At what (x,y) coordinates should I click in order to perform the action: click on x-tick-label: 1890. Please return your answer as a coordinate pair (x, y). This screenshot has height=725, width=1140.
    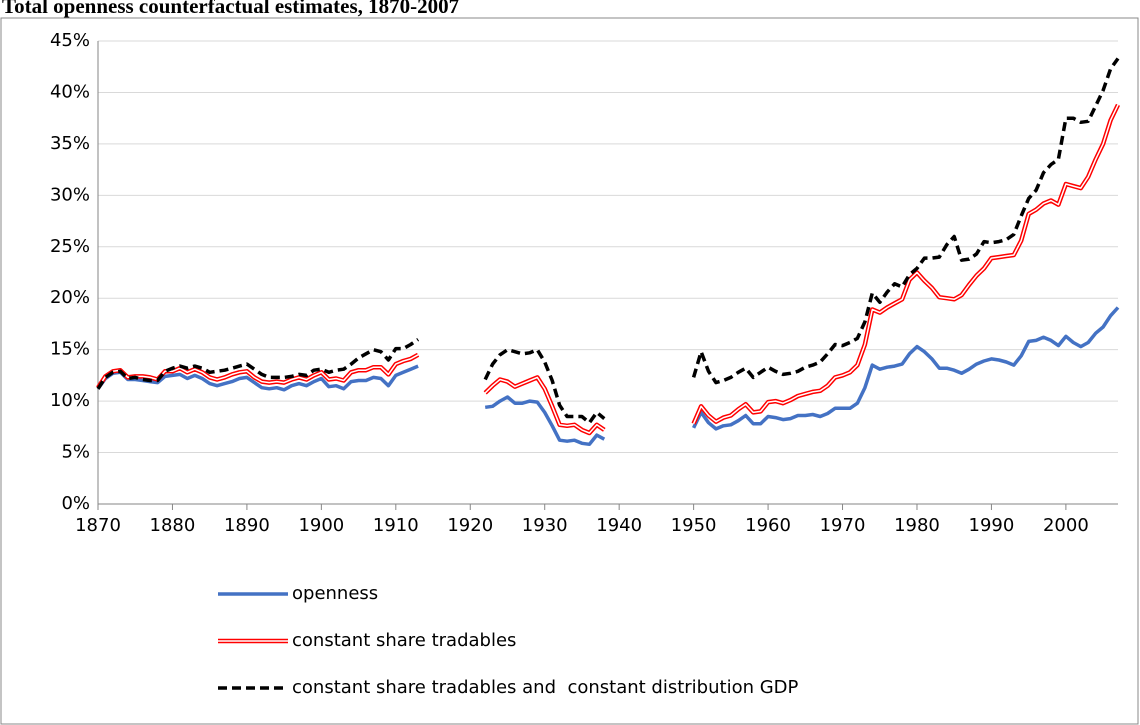
    Looking at the image, I should click on (247, 525).